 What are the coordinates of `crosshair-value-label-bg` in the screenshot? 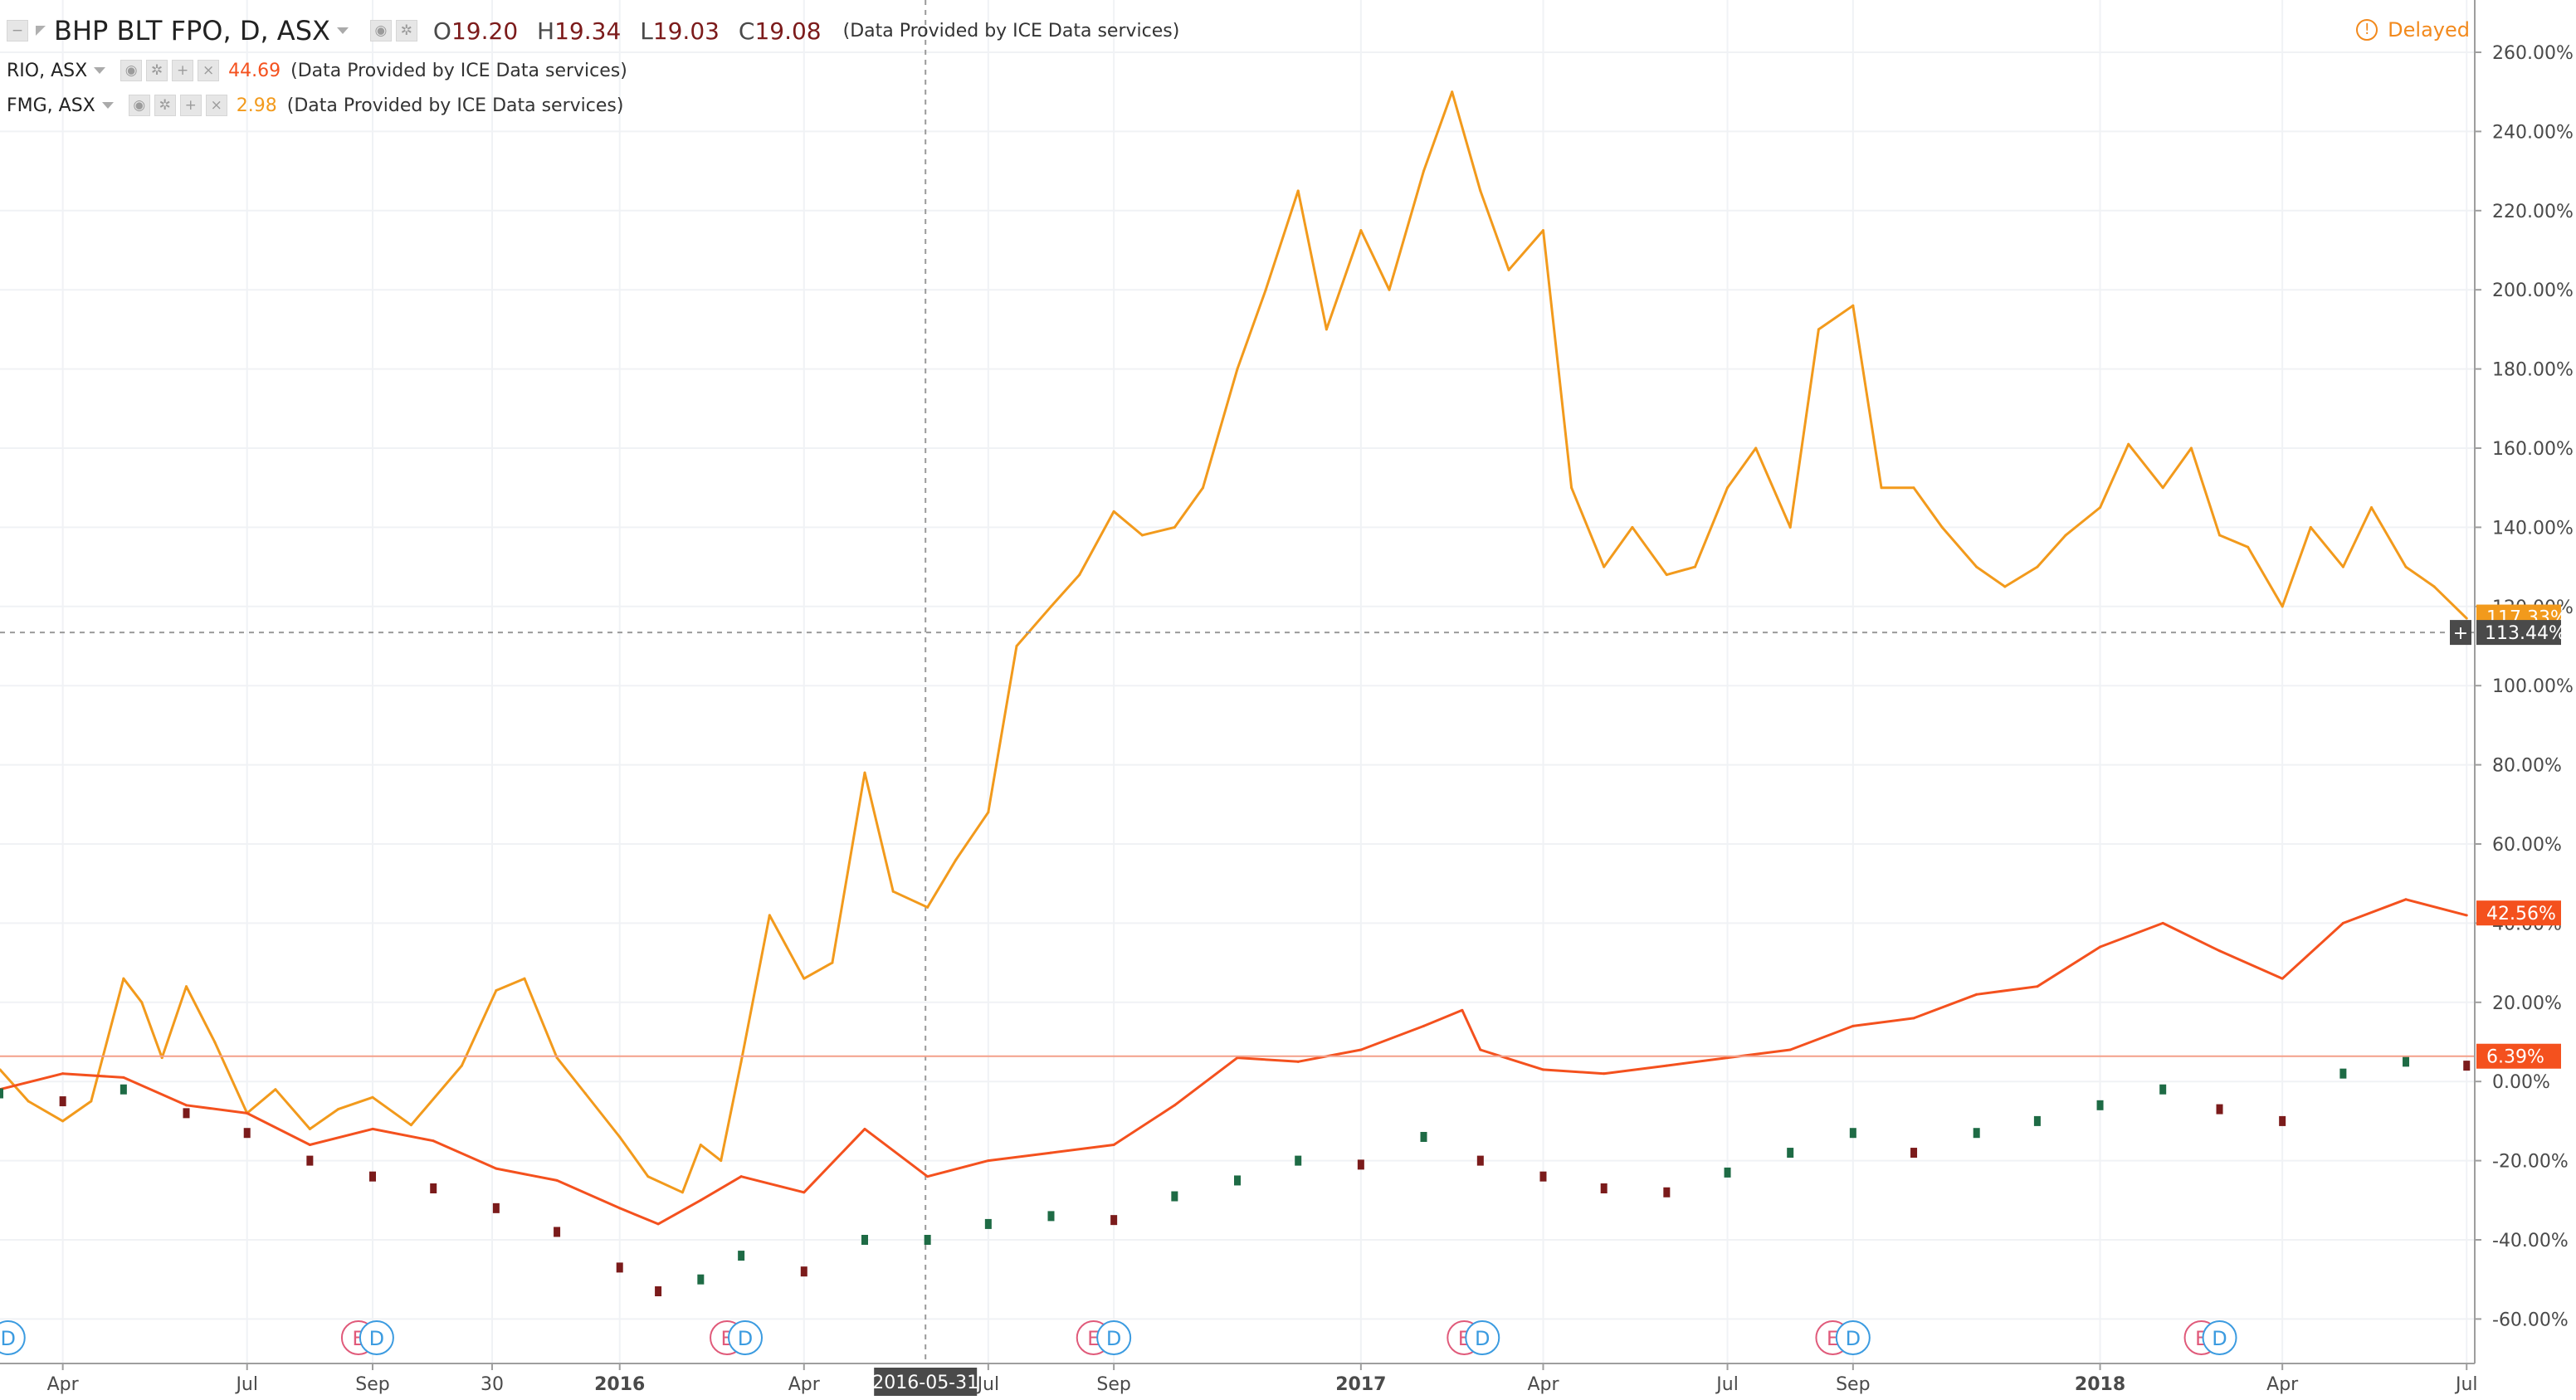 It's located at (2518, 633).